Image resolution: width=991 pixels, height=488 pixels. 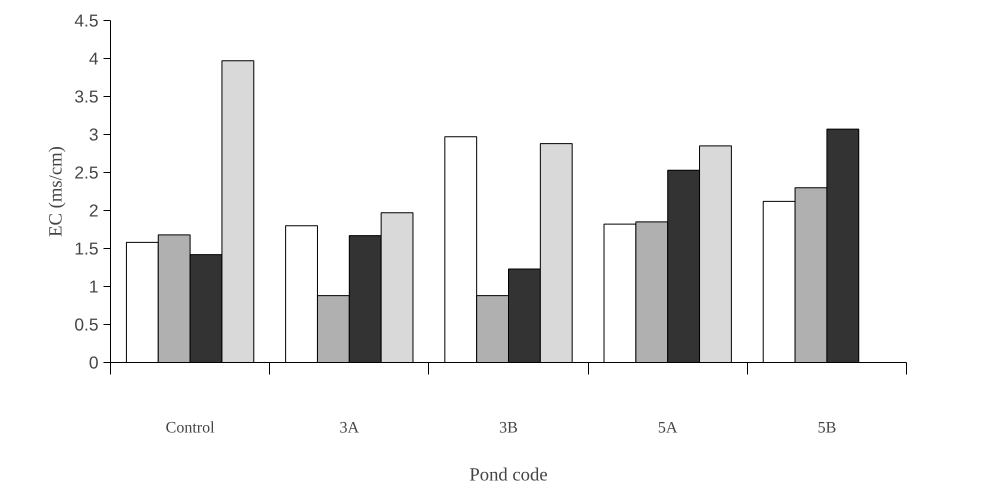 I want to click on y-tick-label: 1.5, so click(x=86, y=248).